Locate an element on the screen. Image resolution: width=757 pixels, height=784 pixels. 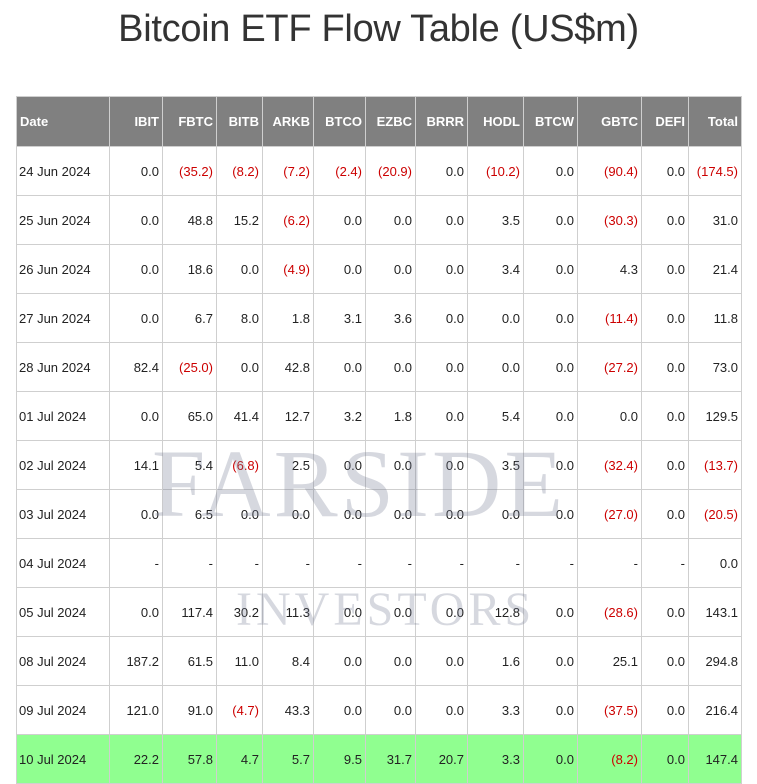
value-cell-arkb: 1.8 is located at coordinates (288, 318).